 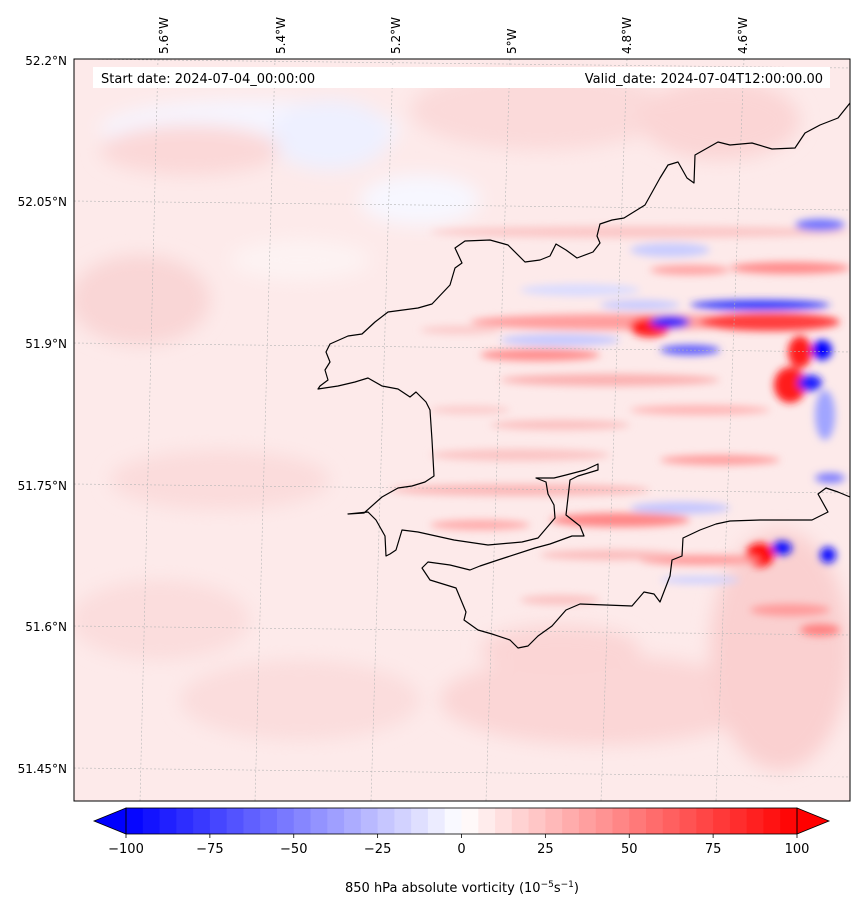 What do you see at coordinates (627, 35) in the screenshot?
I see `lon-tick-label: 4.8°W` at bounding box center [627, 35].